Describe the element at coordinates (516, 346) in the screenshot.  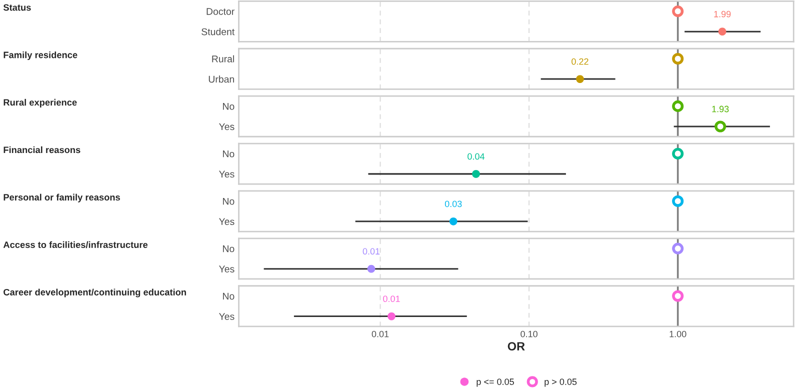
I see `x-axis-title: OR` at that location.